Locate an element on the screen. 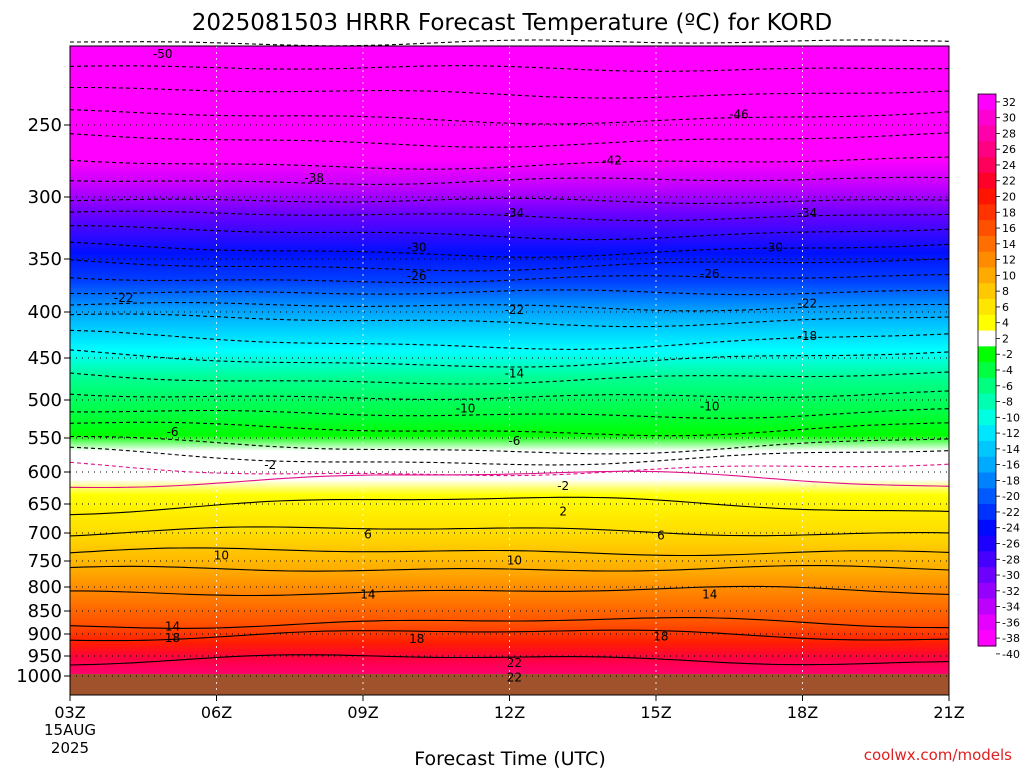 The image size is (1024, 768). colorbar-tick-label: 30 is located at coordinates (1009, 118).